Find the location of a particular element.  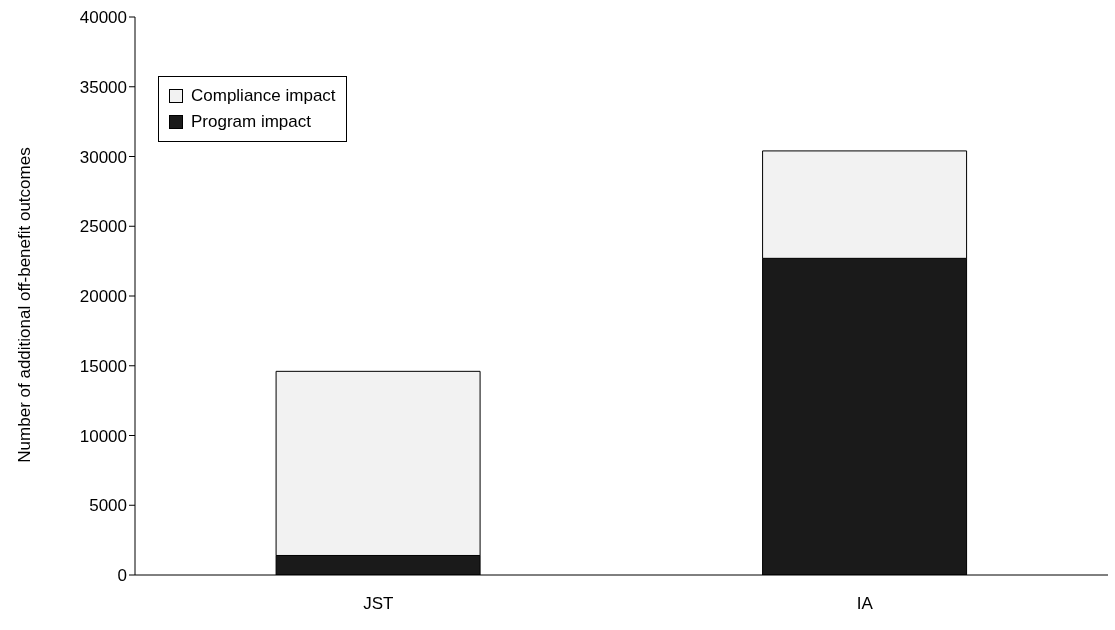

y-tick-label: 20000 is located at coordinates (103, 297).